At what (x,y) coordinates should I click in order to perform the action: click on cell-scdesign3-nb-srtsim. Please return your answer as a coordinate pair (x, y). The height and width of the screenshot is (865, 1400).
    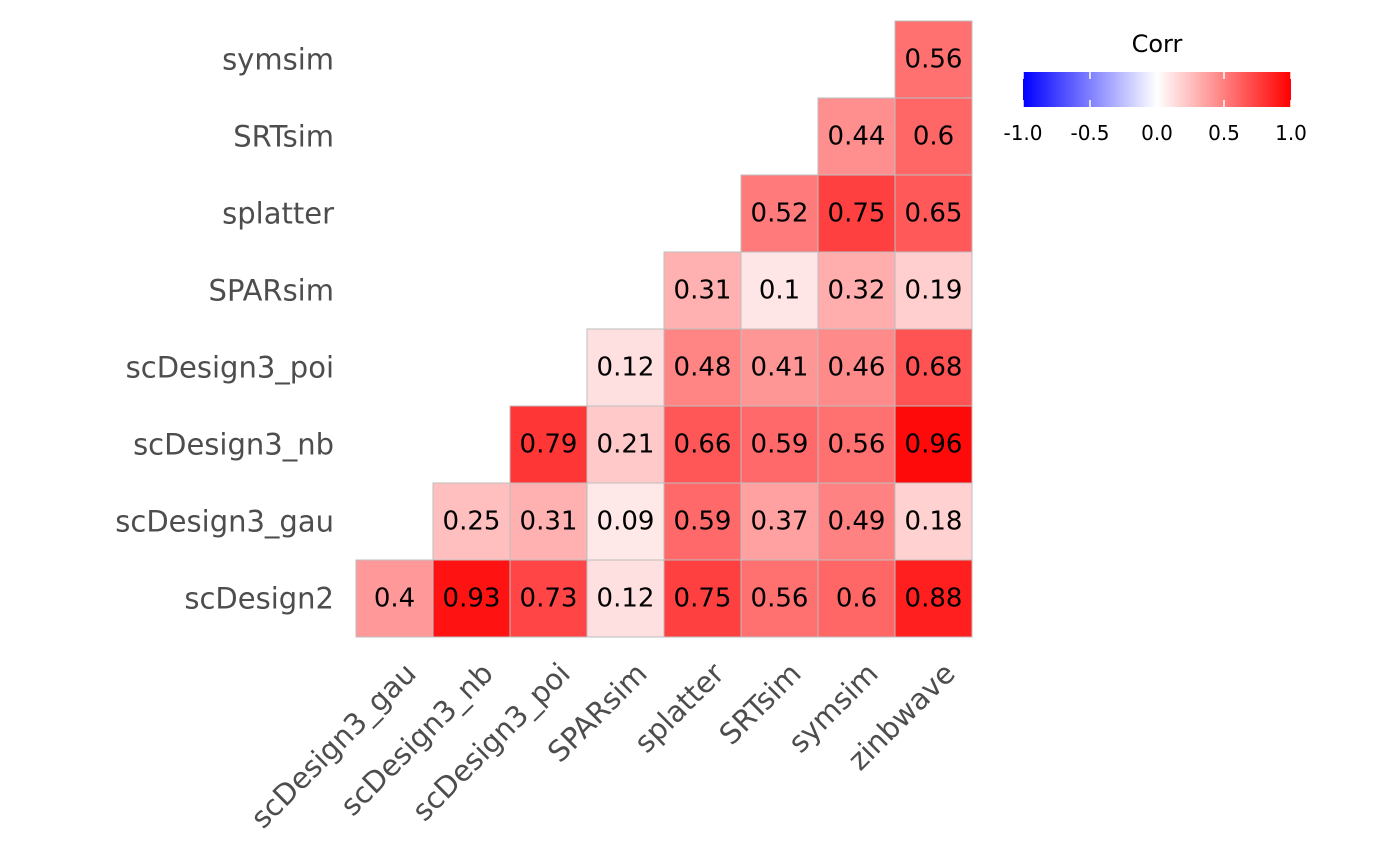
    Looking at the image, I should click on (779, 444).